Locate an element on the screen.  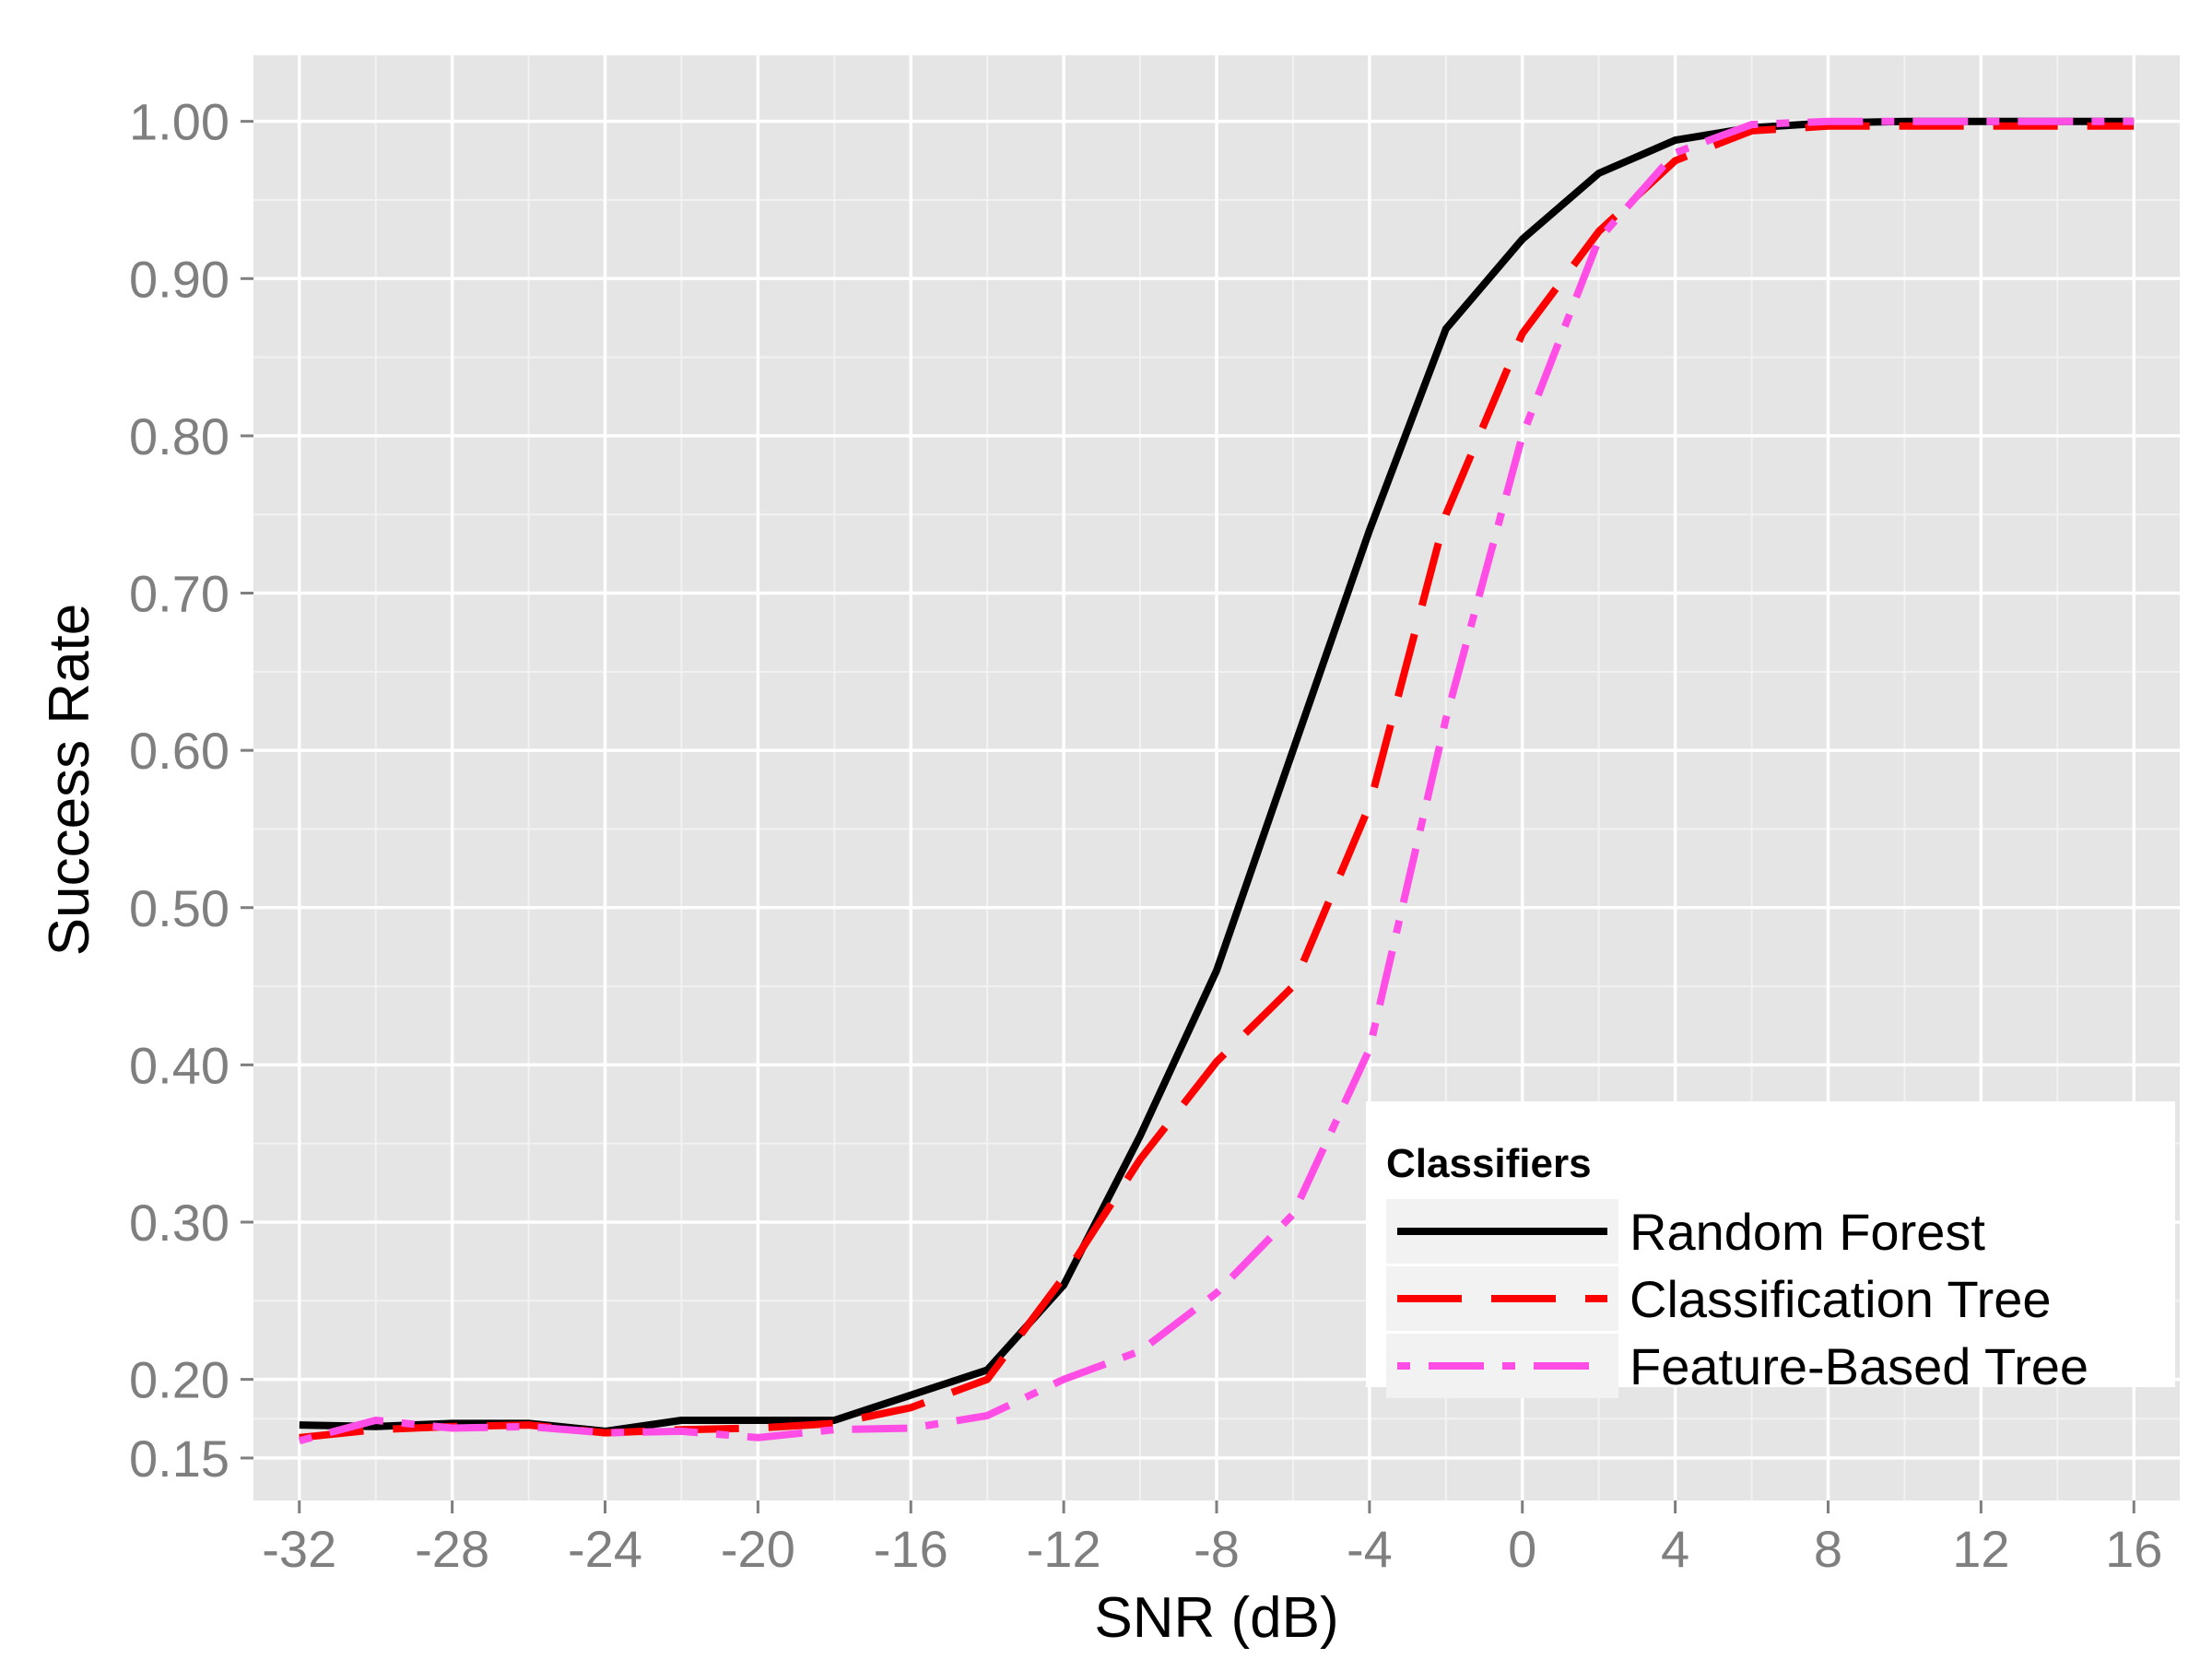
y-tick-label: 0.80 is located at coordinates (179, 436).